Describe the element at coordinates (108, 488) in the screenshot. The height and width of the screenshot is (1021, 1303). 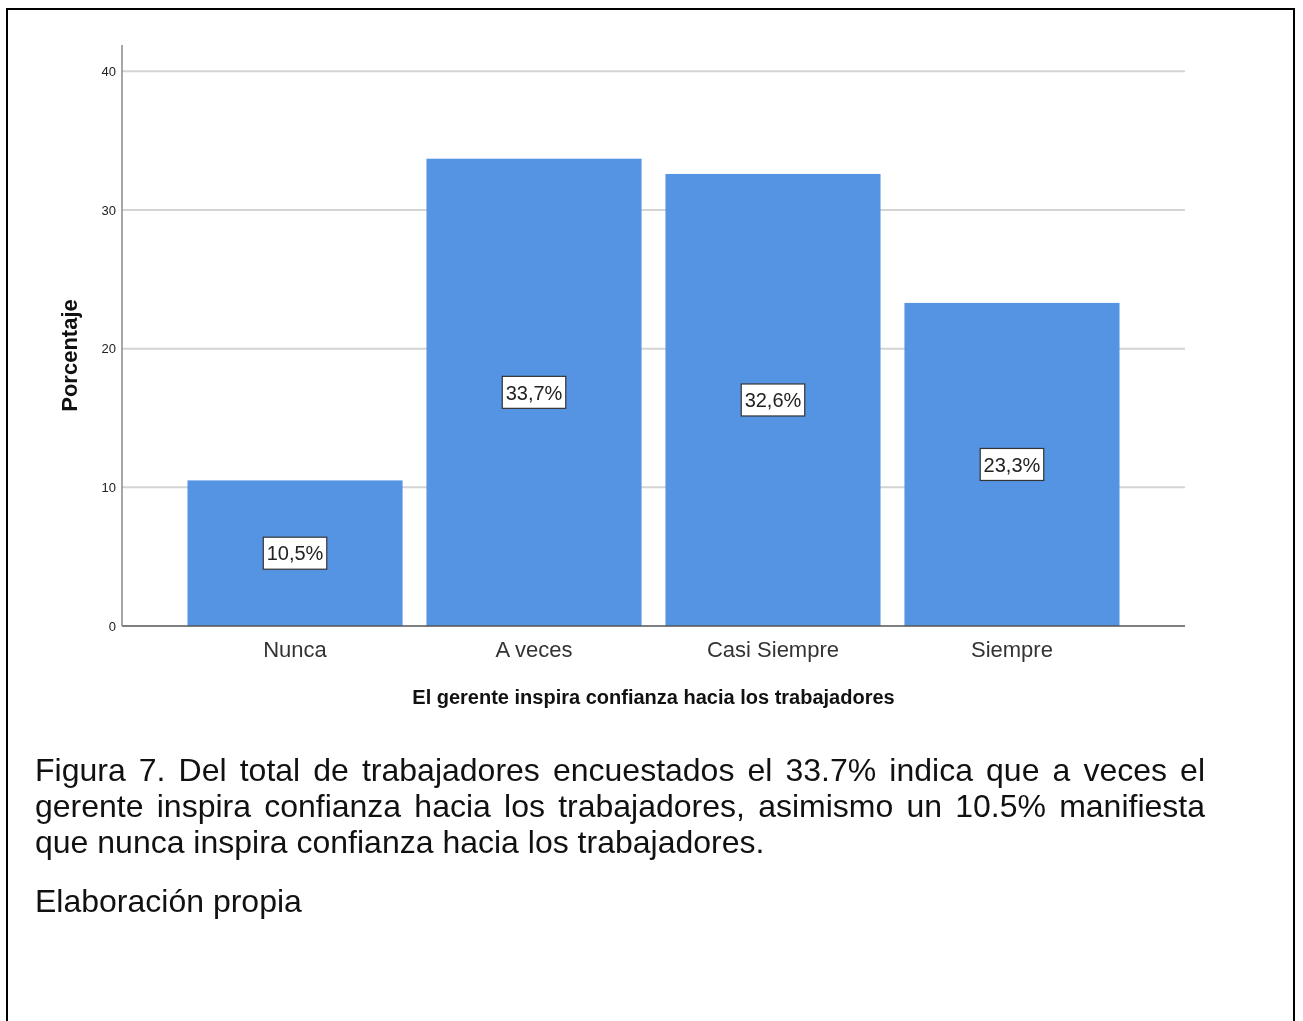
I see `y-tick-label: 10` at that location.